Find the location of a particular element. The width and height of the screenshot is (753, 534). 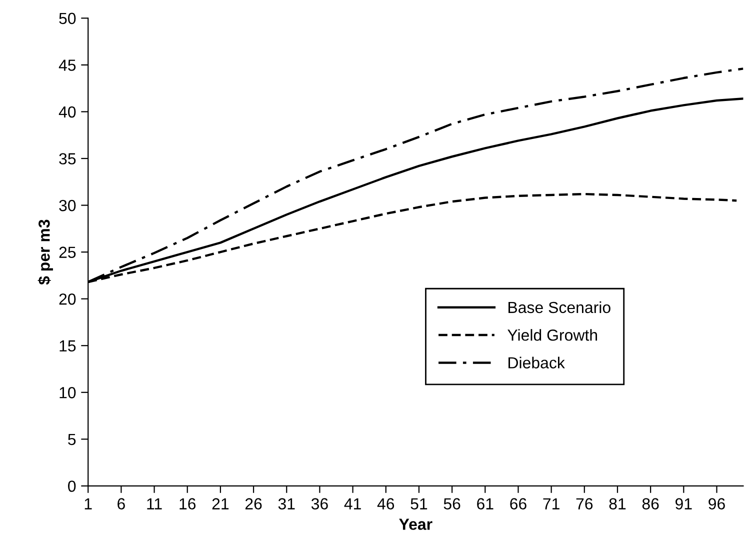

y-tick-label: 25 is located at coordinates (67, 252).